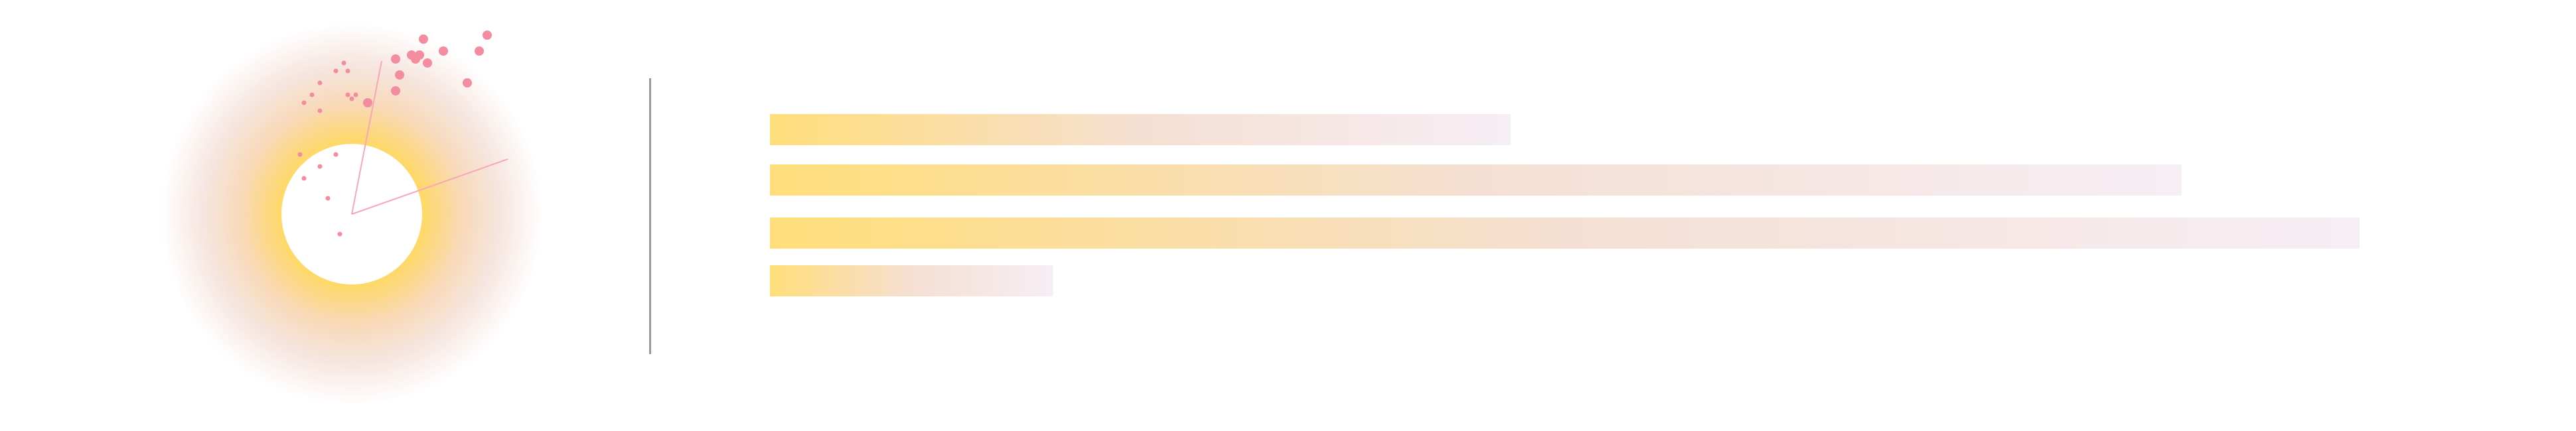 This screenshot has width=2576, height=431. What do you see at coordinates (650, 216) in the screenshot?
I see `section-divider` at bounding box center [650, 216].